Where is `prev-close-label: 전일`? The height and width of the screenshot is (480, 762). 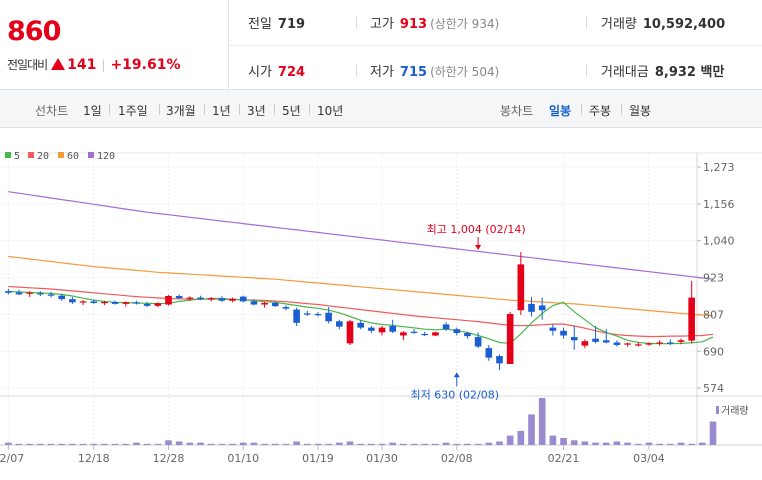
prev-close-label: 전일 is located at coordinates (260, 24).